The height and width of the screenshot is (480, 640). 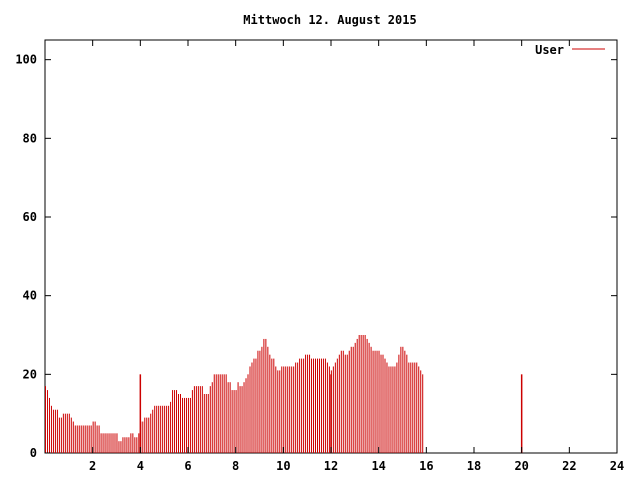 I want to click on x-tick-label: 16, so click(x=426, y=466).